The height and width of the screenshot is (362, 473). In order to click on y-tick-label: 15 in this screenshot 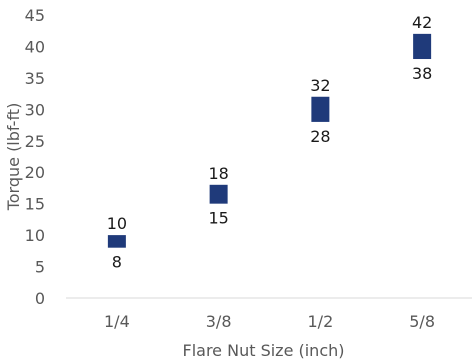, I will do `click(35, 204)`.